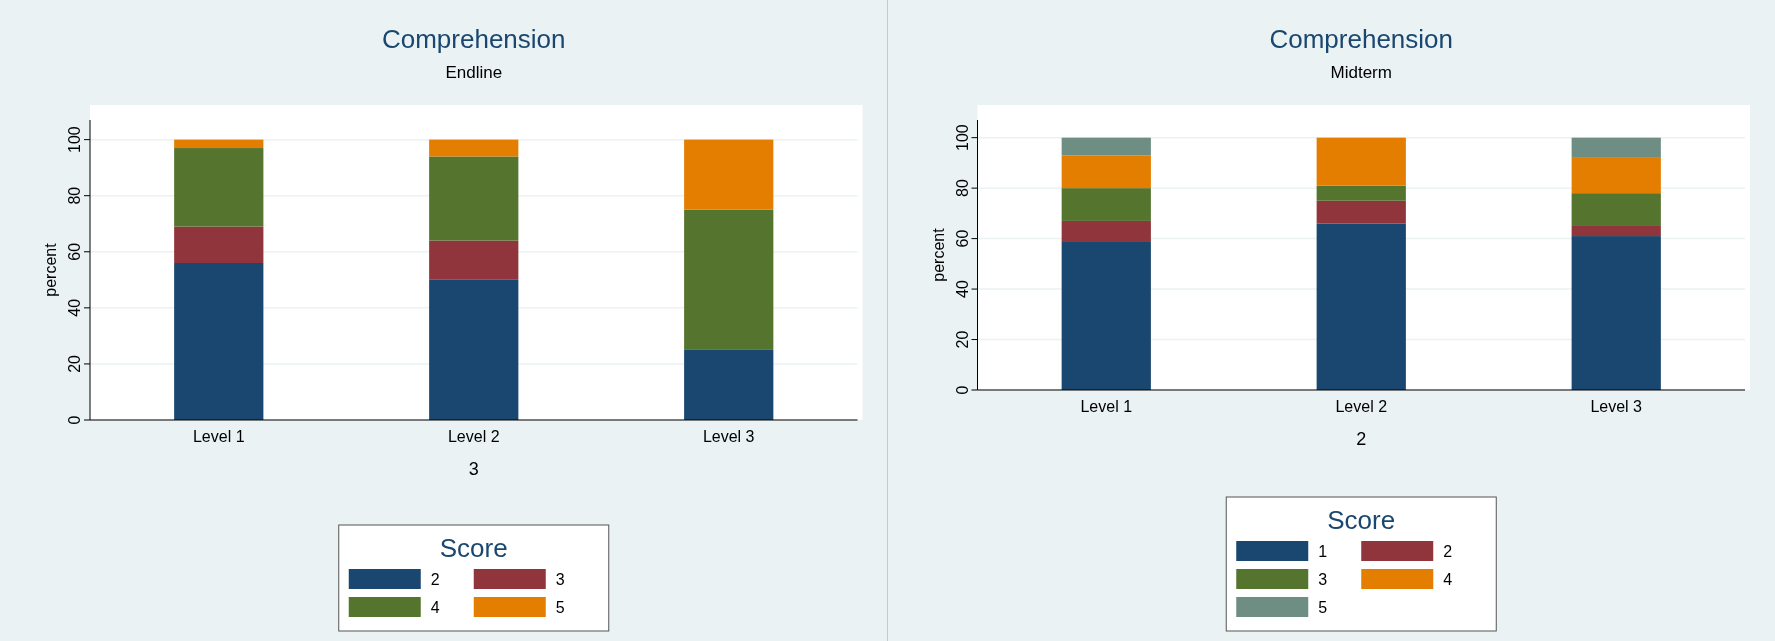  I want to click on x-axis-title: 3, so click(473, 469).